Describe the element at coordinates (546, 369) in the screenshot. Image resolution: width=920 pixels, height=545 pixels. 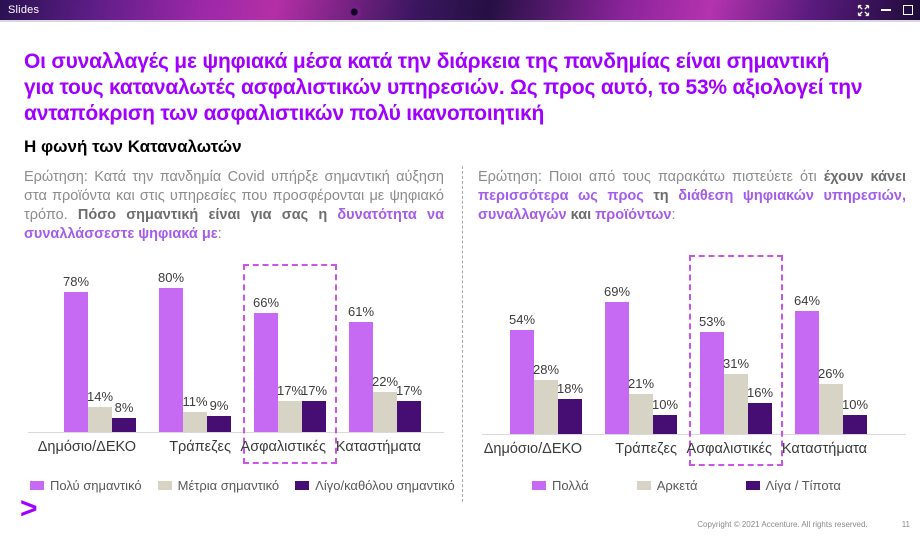
I see `bar-value-label: 28%` at that location.